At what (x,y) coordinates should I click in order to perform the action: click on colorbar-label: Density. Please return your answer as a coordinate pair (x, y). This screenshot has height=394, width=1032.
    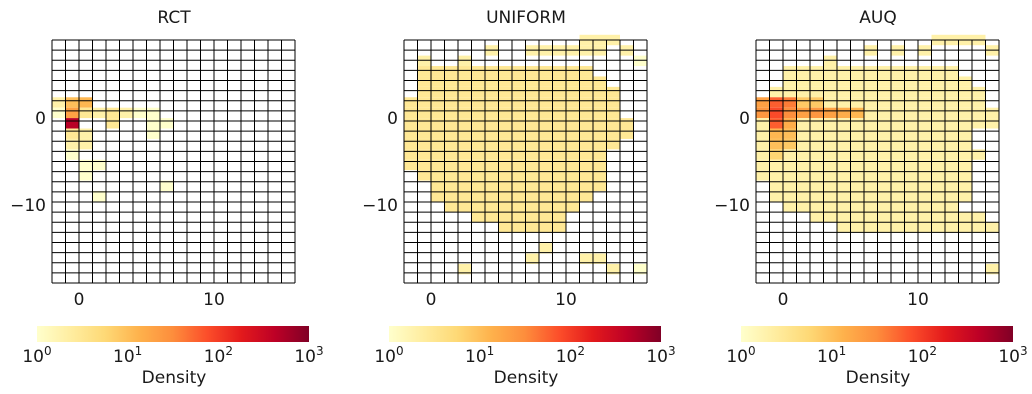
    Looking at the image, I should click on (174, 378).